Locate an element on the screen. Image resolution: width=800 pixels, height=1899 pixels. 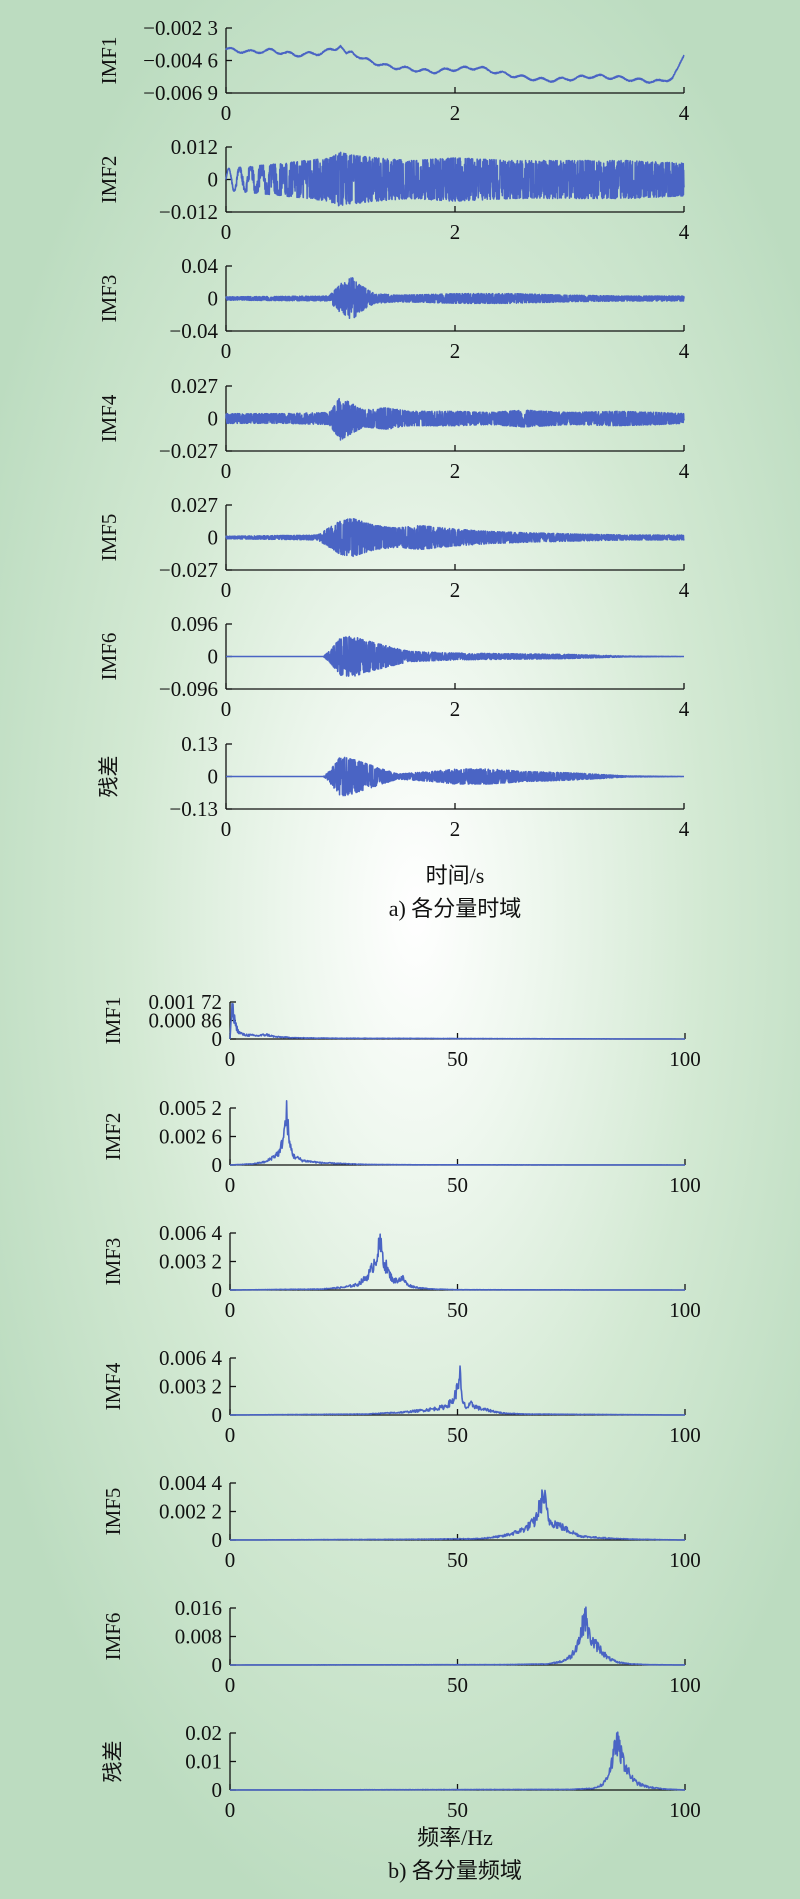
y-tick-label: 0.002 6 is located at coordinates (190, 1137).